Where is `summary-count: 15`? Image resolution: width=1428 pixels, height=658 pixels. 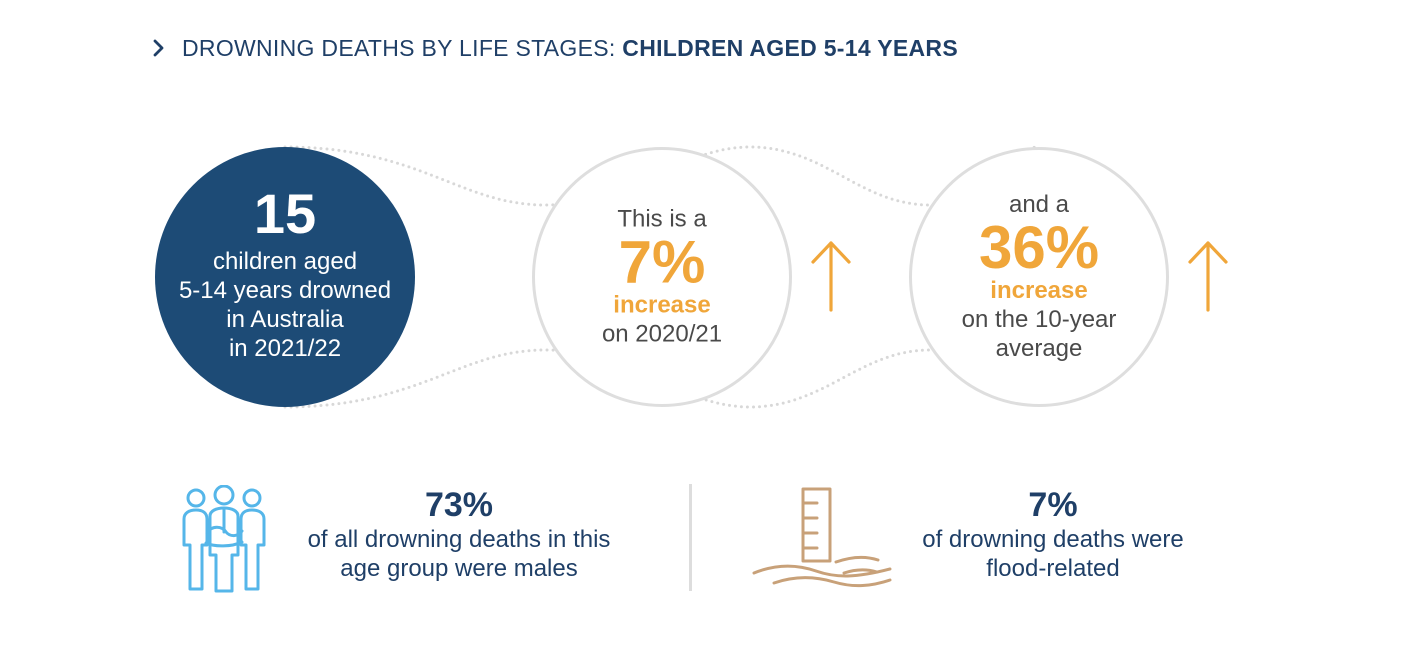 summary-count: 15 is located at coordinates (285, 213).